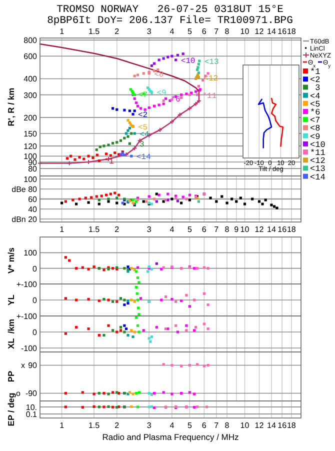  I want to click on chart-subtitle: 8pBP6It DoY= 206.137 File= TR100971.BPG, so click(170, 21).